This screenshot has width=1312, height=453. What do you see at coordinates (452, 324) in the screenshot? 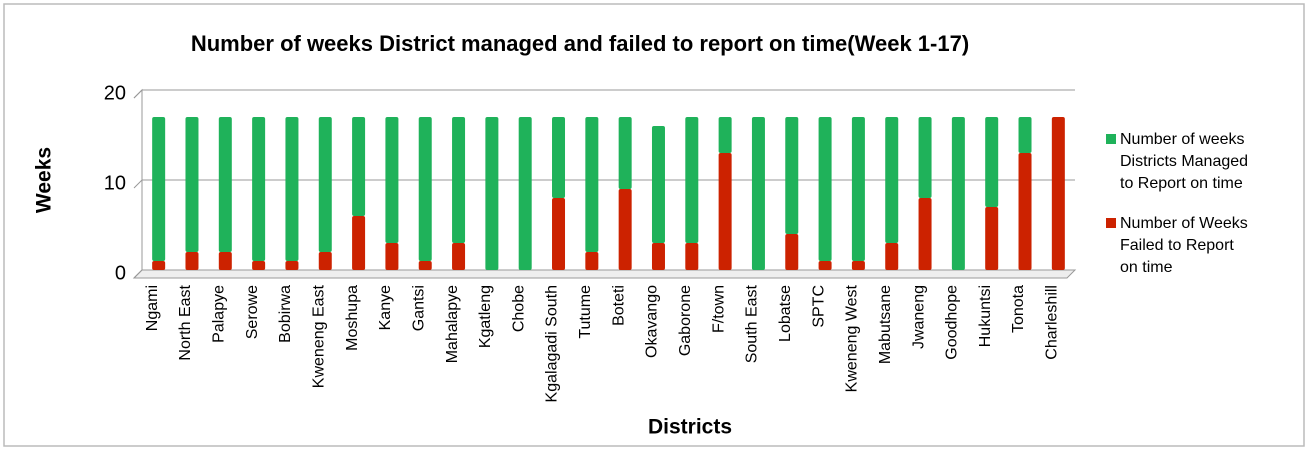
I see `x-tick-label: Mahalapye` at bounding box center [452, 324].